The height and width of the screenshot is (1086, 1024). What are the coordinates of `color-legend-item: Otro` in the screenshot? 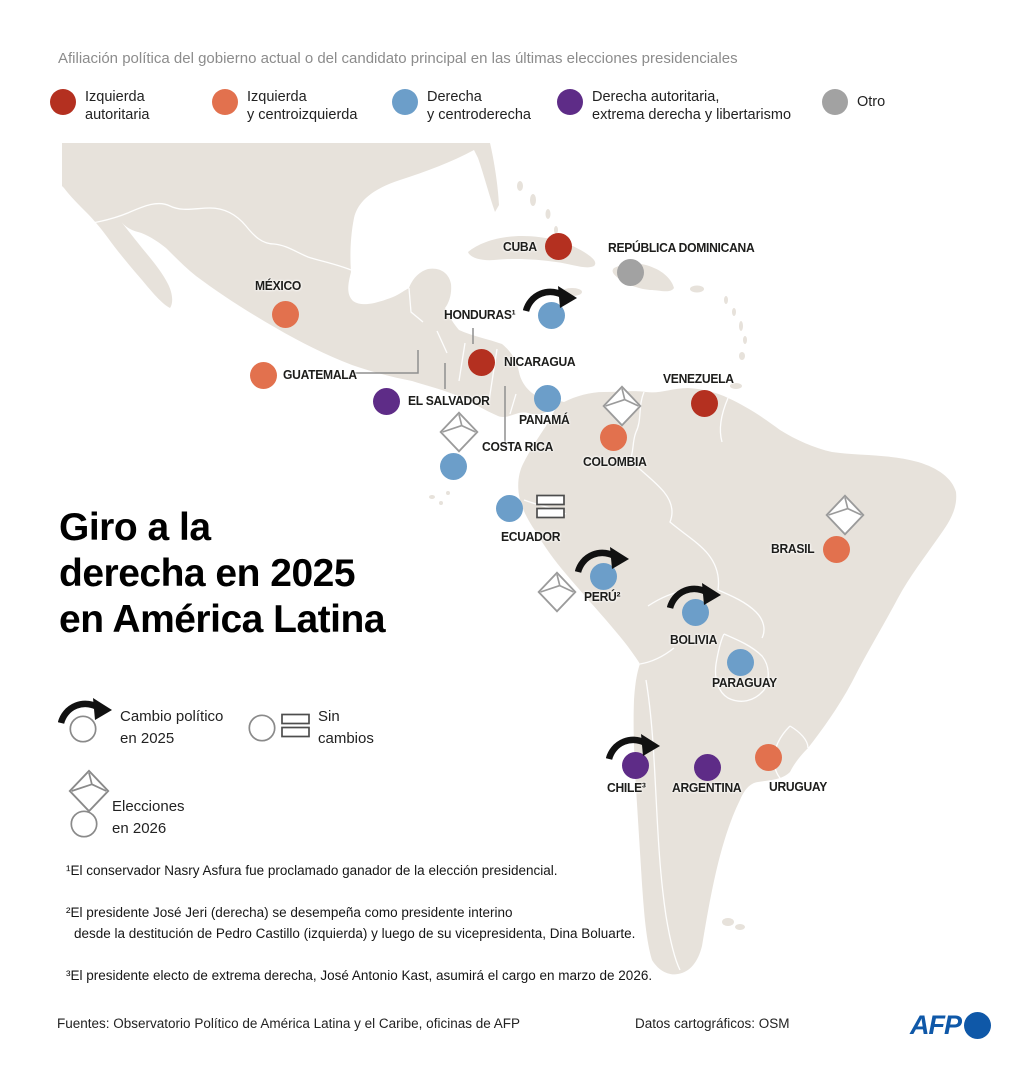 It's located at (853, 101).